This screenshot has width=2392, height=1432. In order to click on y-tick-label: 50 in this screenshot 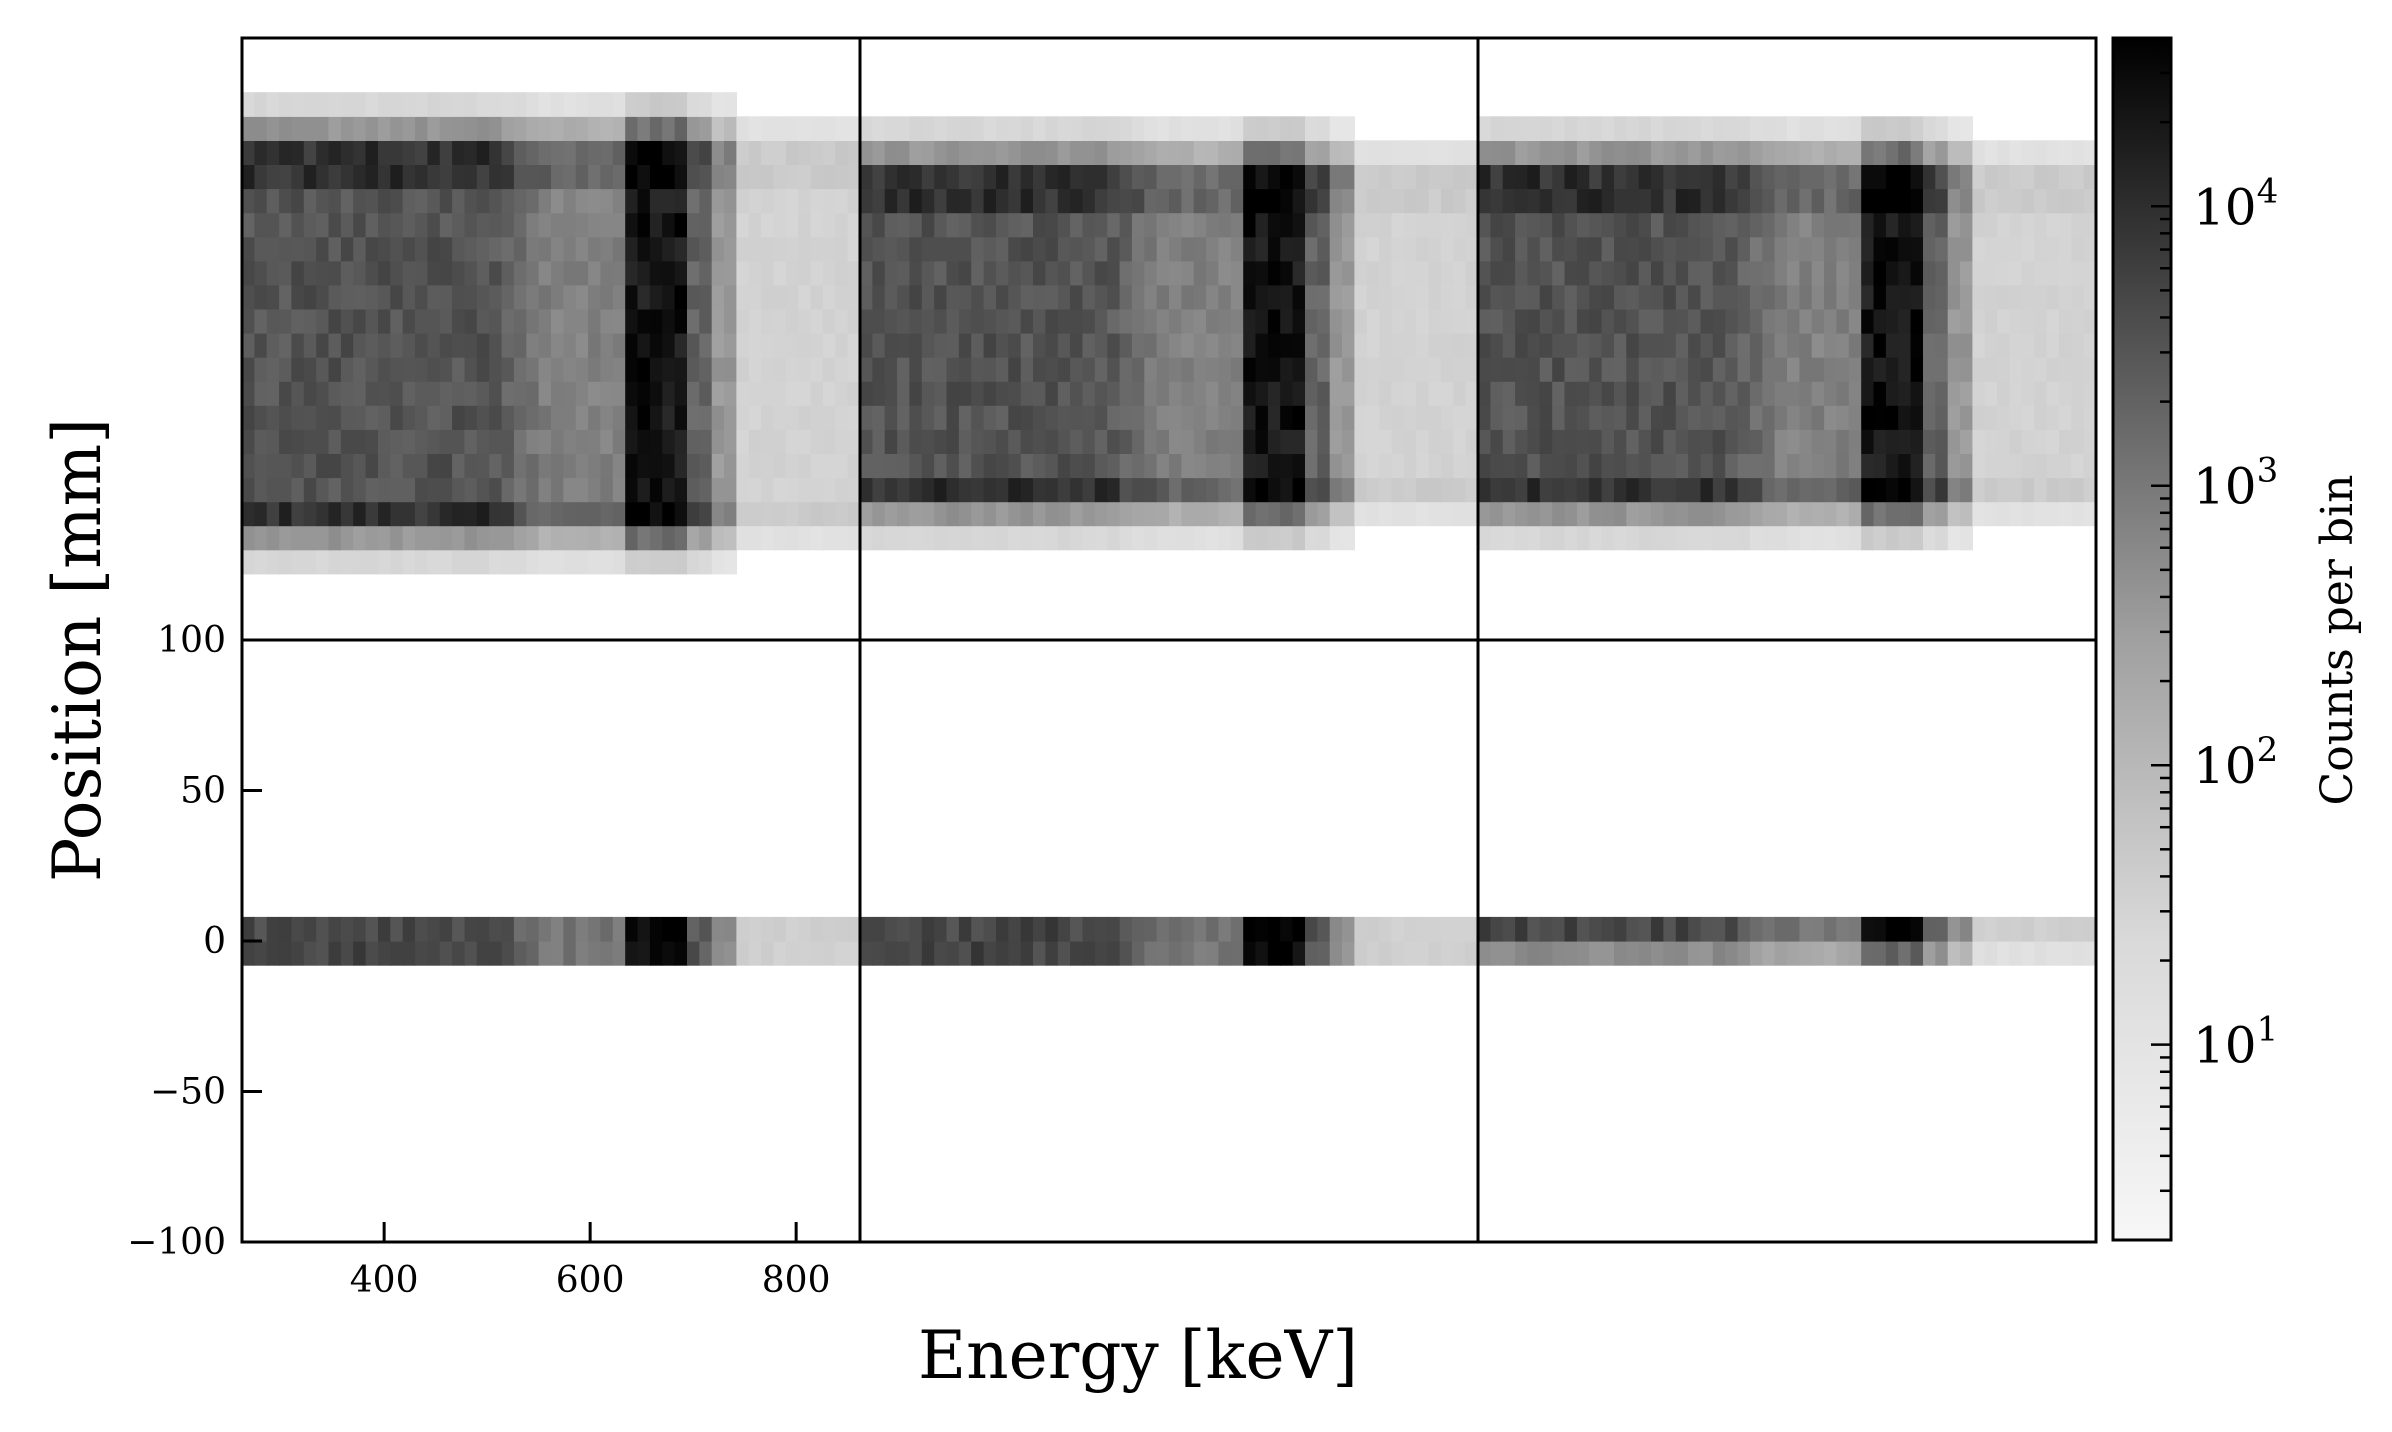, I will do `click(203, 791)`.